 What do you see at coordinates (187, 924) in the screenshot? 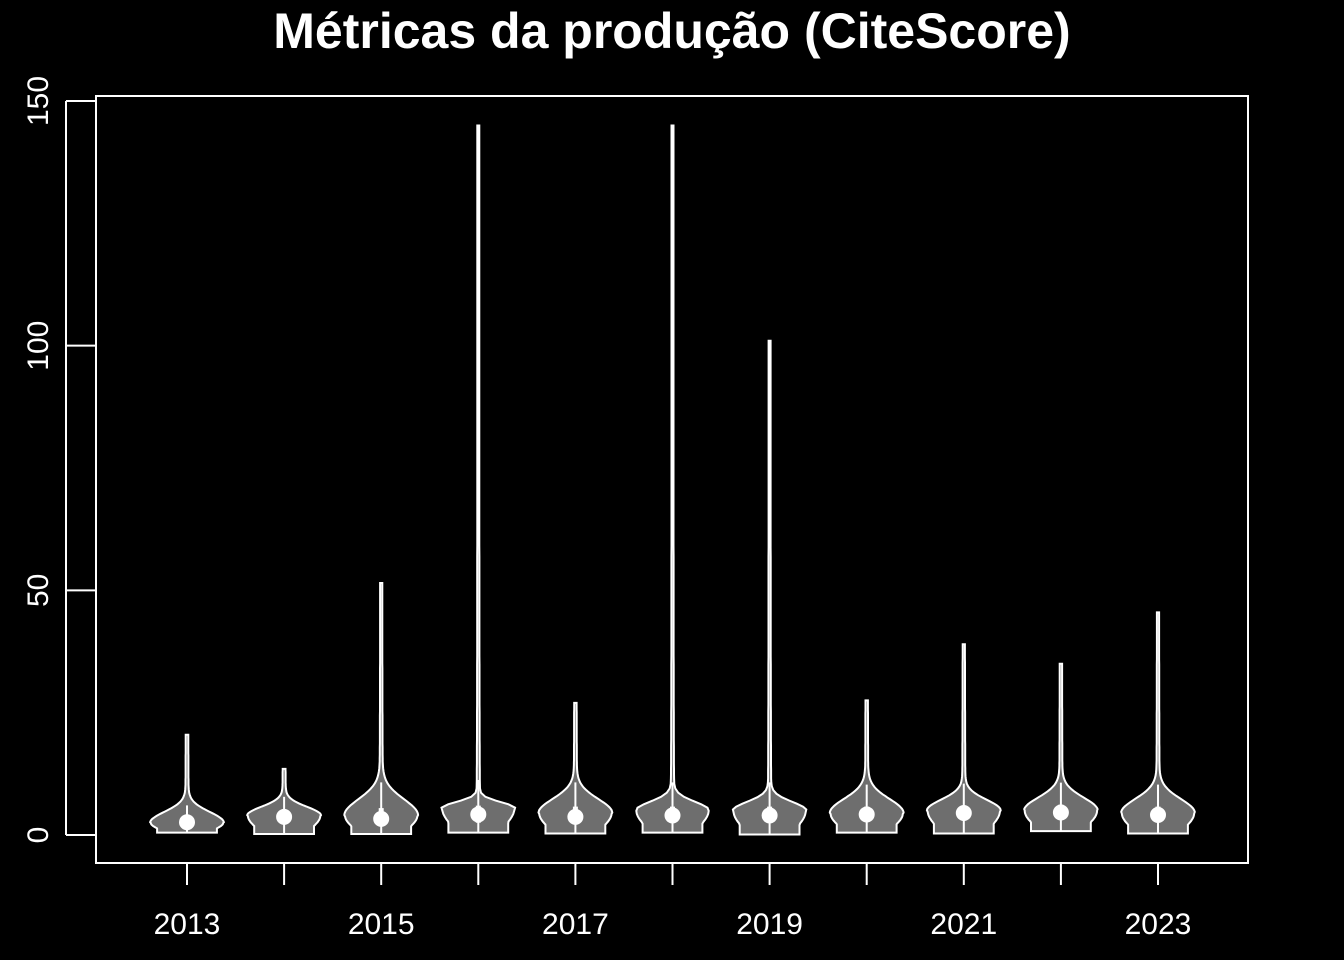
I see `x-tick-label: 2013` at bounding box center [187, 924].